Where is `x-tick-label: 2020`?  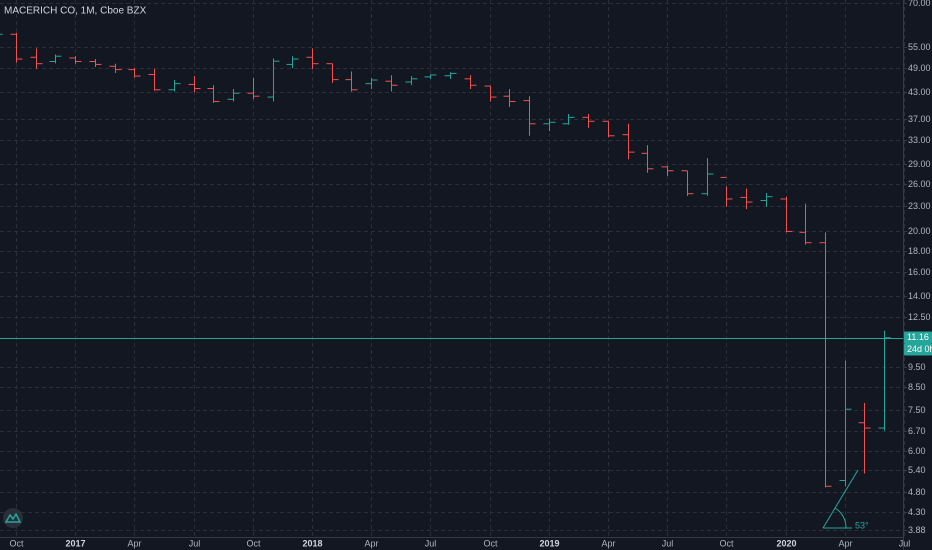 x-tick-label: 2020 is located at coordinates (786, 543).